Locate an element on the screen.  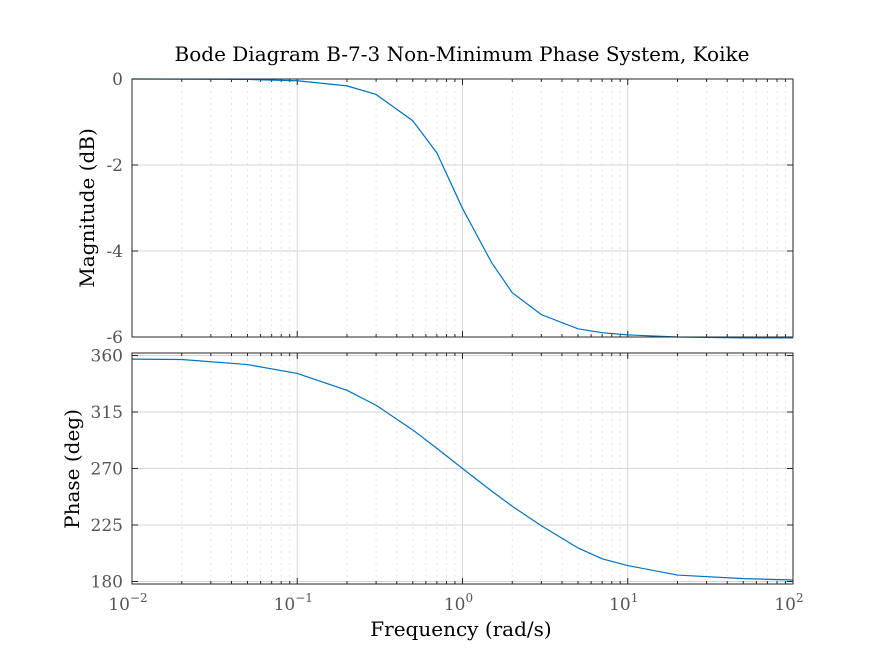
magnitude-axis-label: Magnitude (dB) is located at coordinates (87, 208).